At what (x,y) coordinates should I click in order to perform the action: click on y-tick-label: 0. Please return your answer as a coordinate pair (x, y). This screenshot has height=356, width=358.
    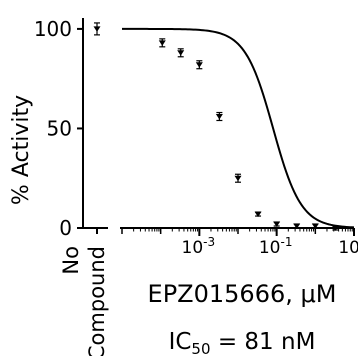
    Looking at the image, I should click on (65, 228).